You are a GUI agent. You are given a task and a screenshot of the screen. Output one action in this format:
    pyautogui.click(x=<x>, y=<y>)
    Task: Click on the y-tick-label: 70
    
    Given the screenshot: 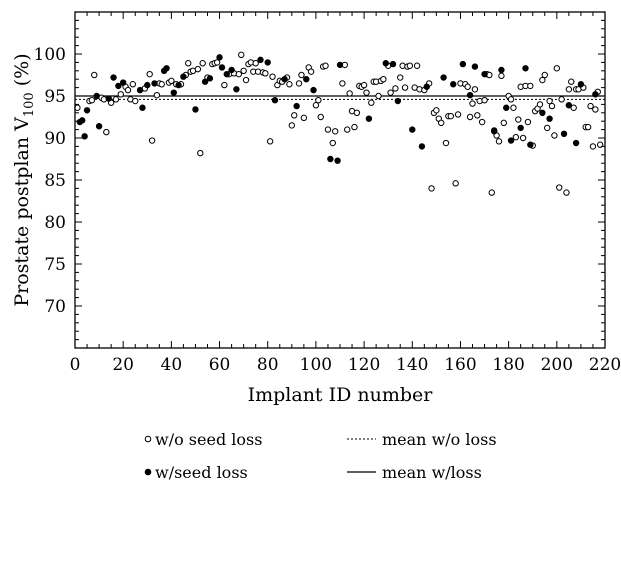 What is the action you would take?
    pyautogui.click(x=55, y=307)
    